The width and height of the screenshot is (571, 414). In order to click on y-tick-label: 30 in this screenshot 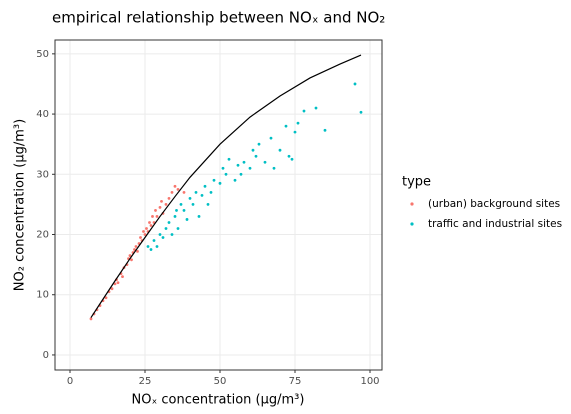, I will do `click(42, 174)`.